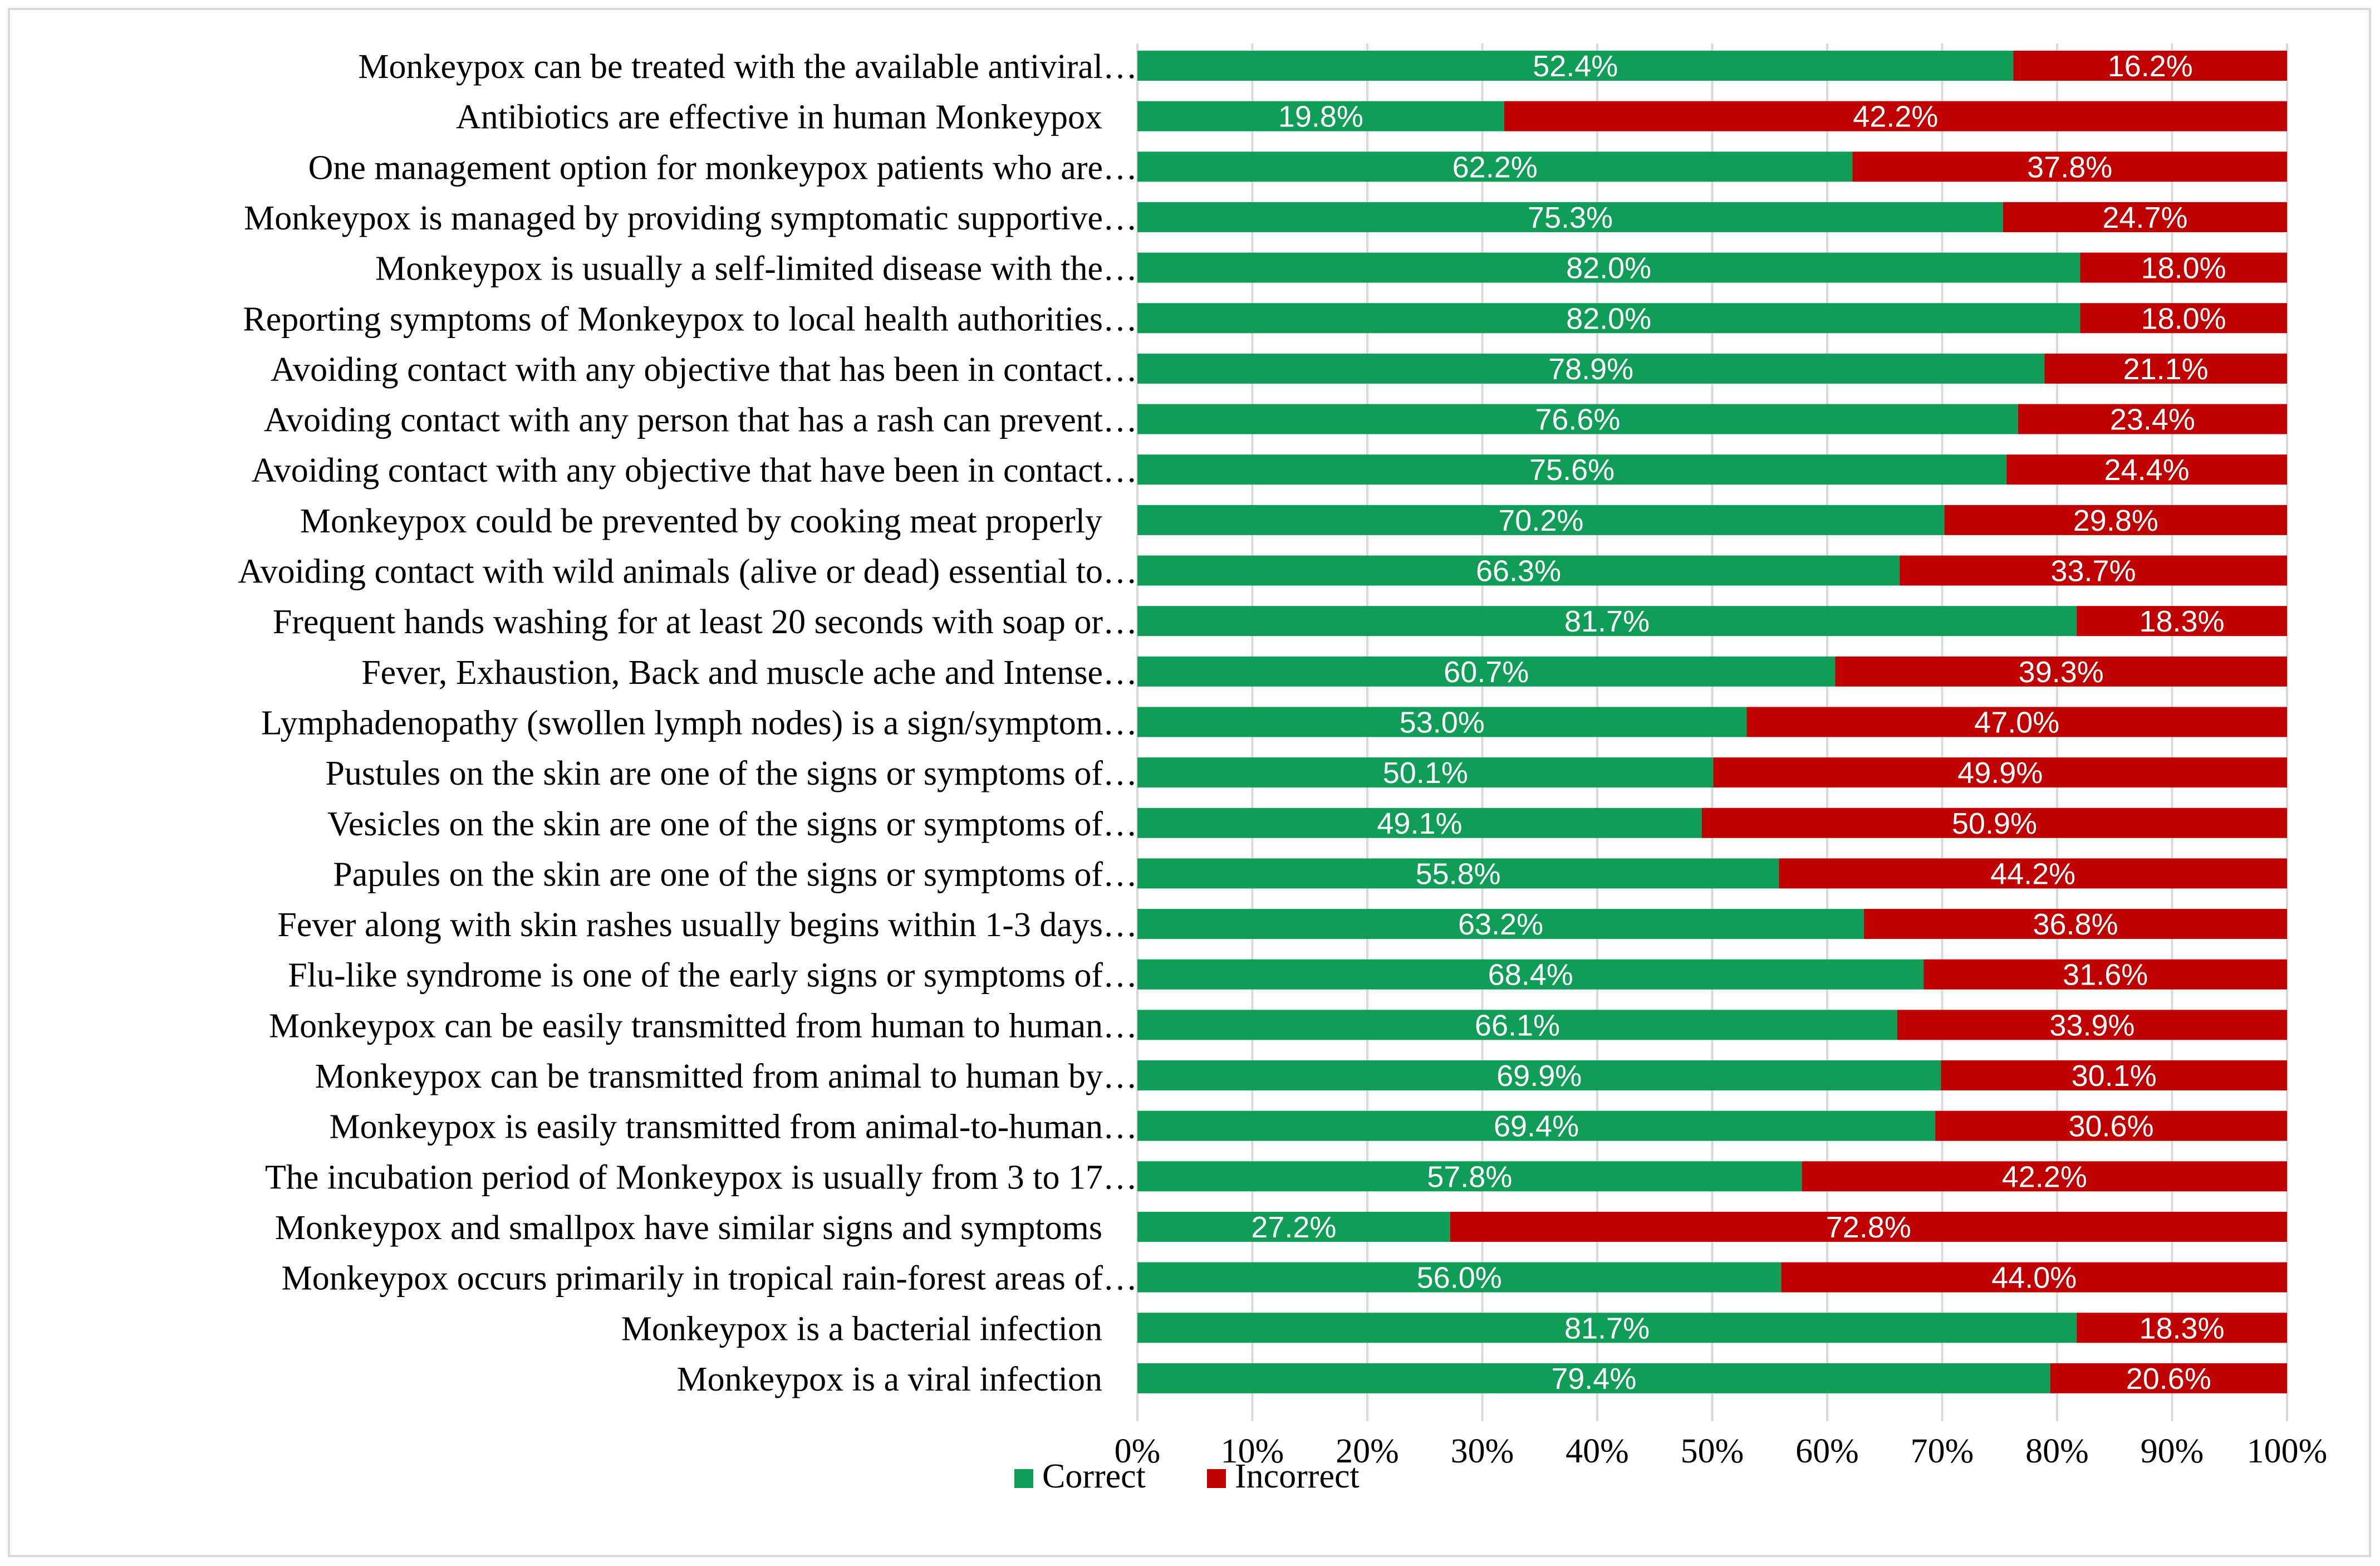 The height and width of the screenshot is (1566, 2380). What do you see at coordinates (1425, 773) in the screenshot?
I see `data-label-correct: 50.1%` at bounding box center [1425, 773].